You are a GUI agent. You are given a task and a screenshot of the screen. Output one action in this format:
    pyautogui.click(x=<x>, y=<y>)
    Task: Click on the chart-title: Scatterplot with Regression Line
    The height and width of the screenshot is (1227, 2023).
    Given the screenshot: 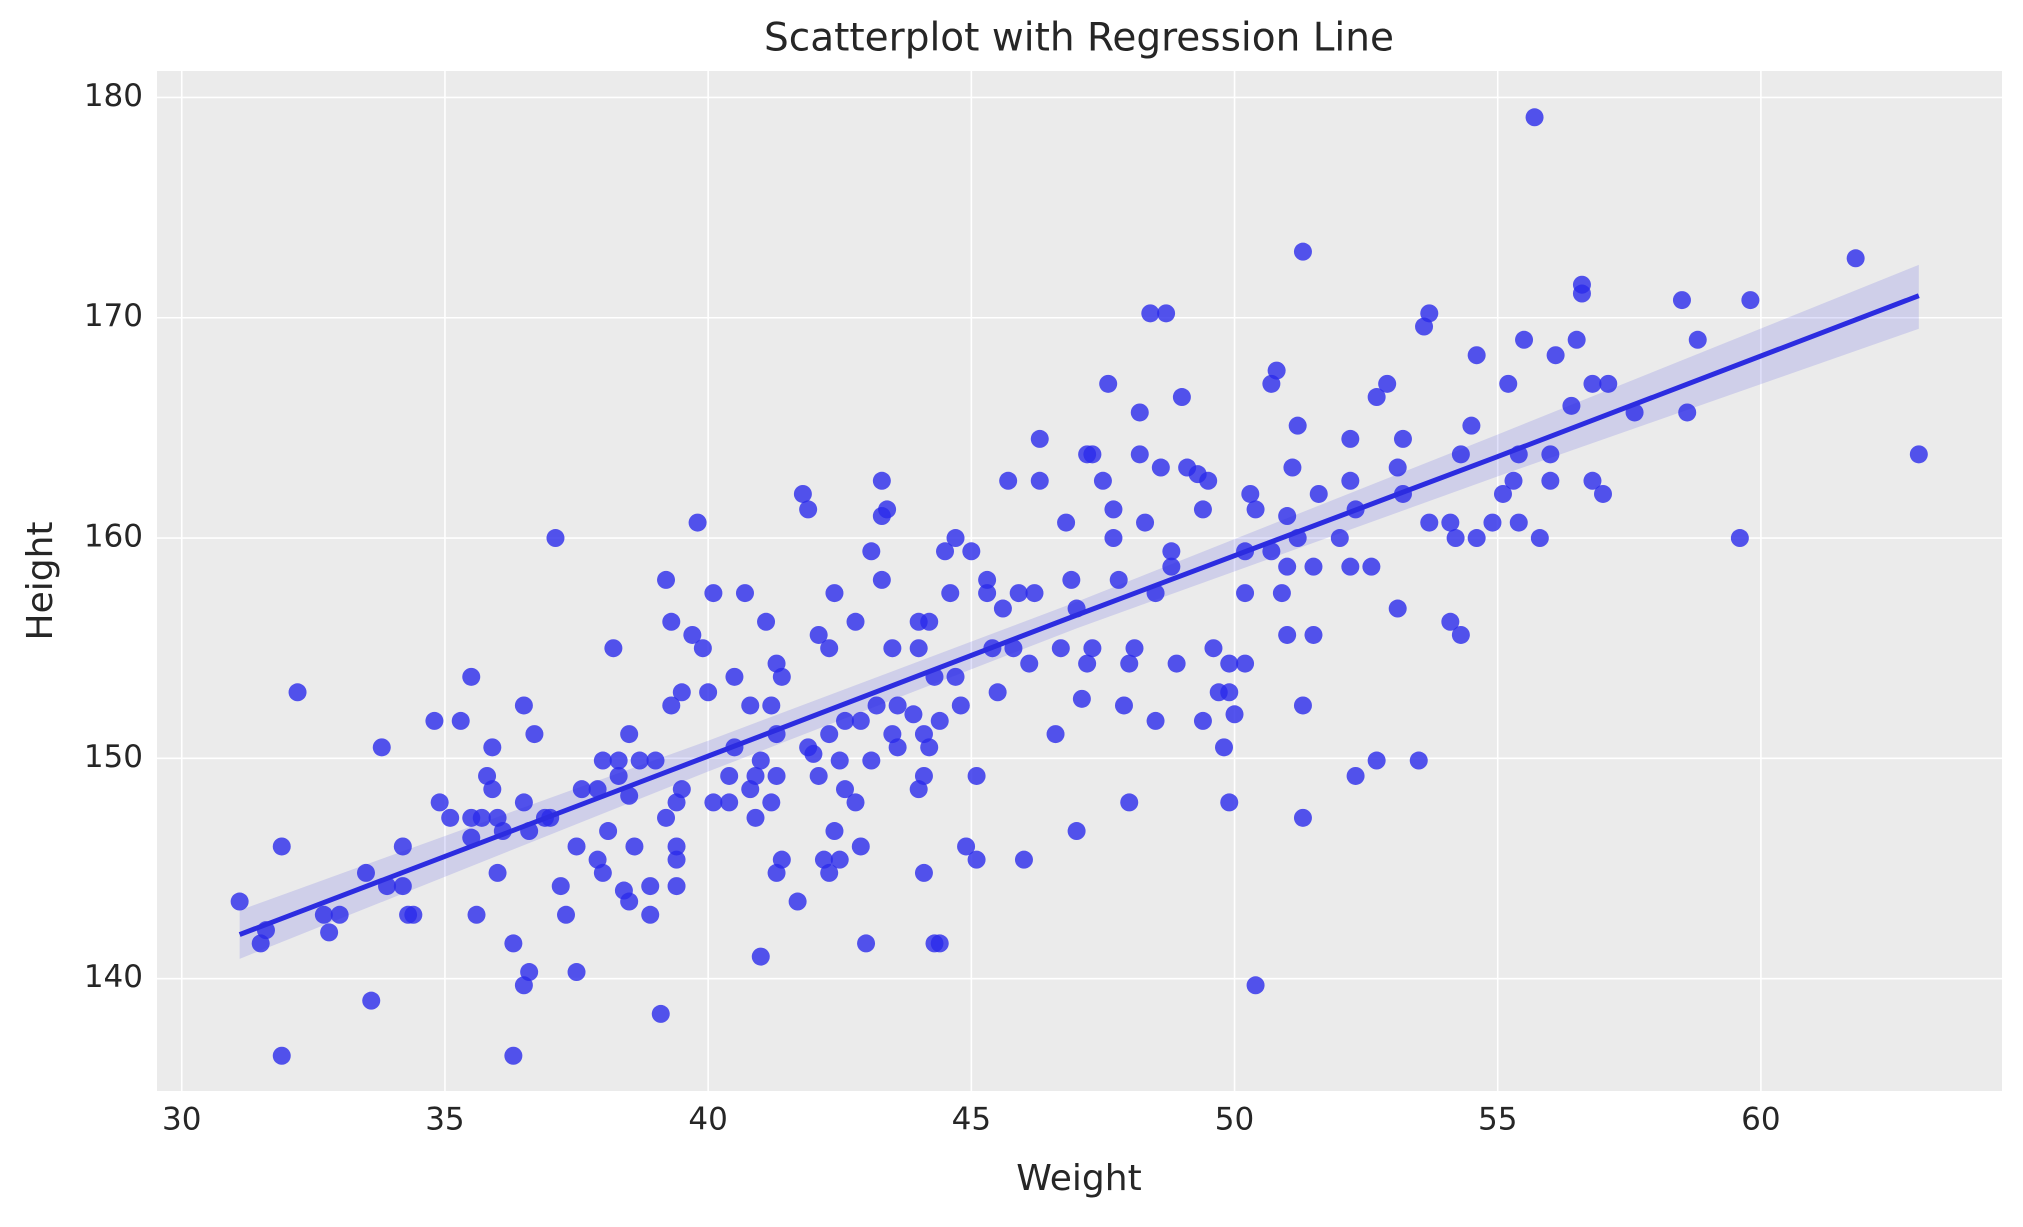 What is the action you would take?
    pyautogui.click(x=1079, y=38)
    